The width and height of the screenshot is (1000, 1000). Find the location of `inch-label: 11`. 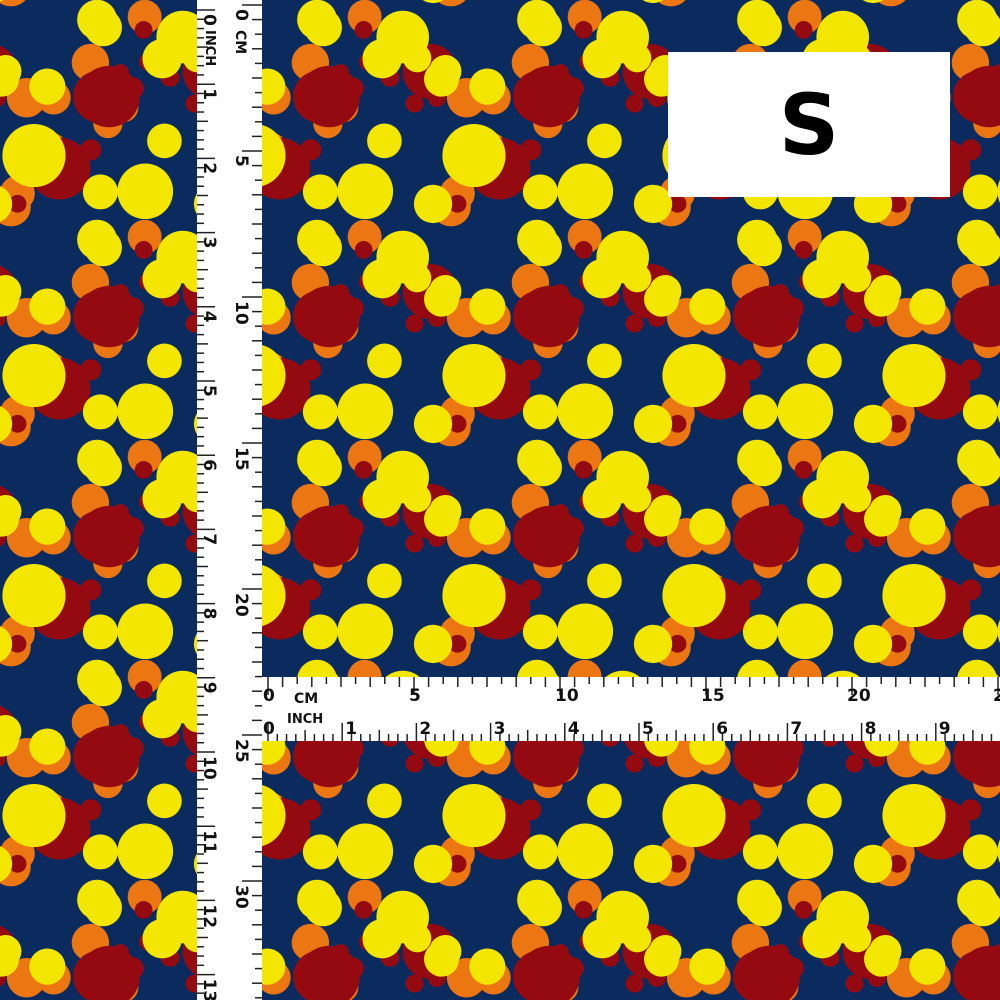

inch-label: 11 is located at coordinates (209, 842).